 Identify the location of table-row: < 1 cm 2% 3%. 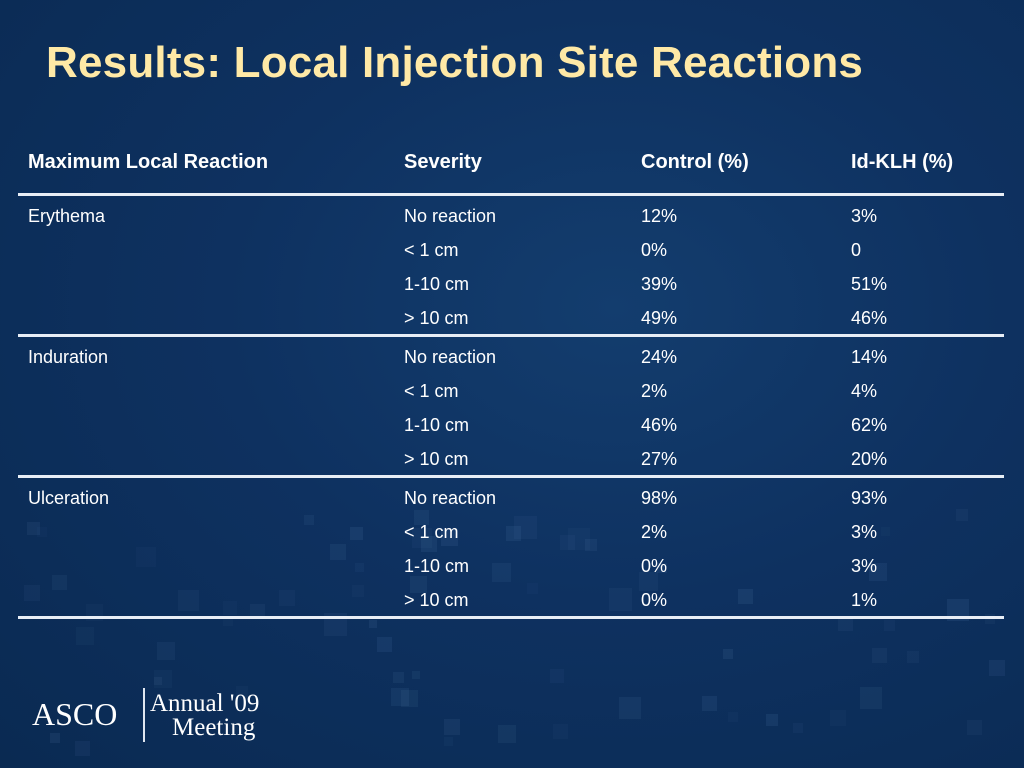
(511, 531).